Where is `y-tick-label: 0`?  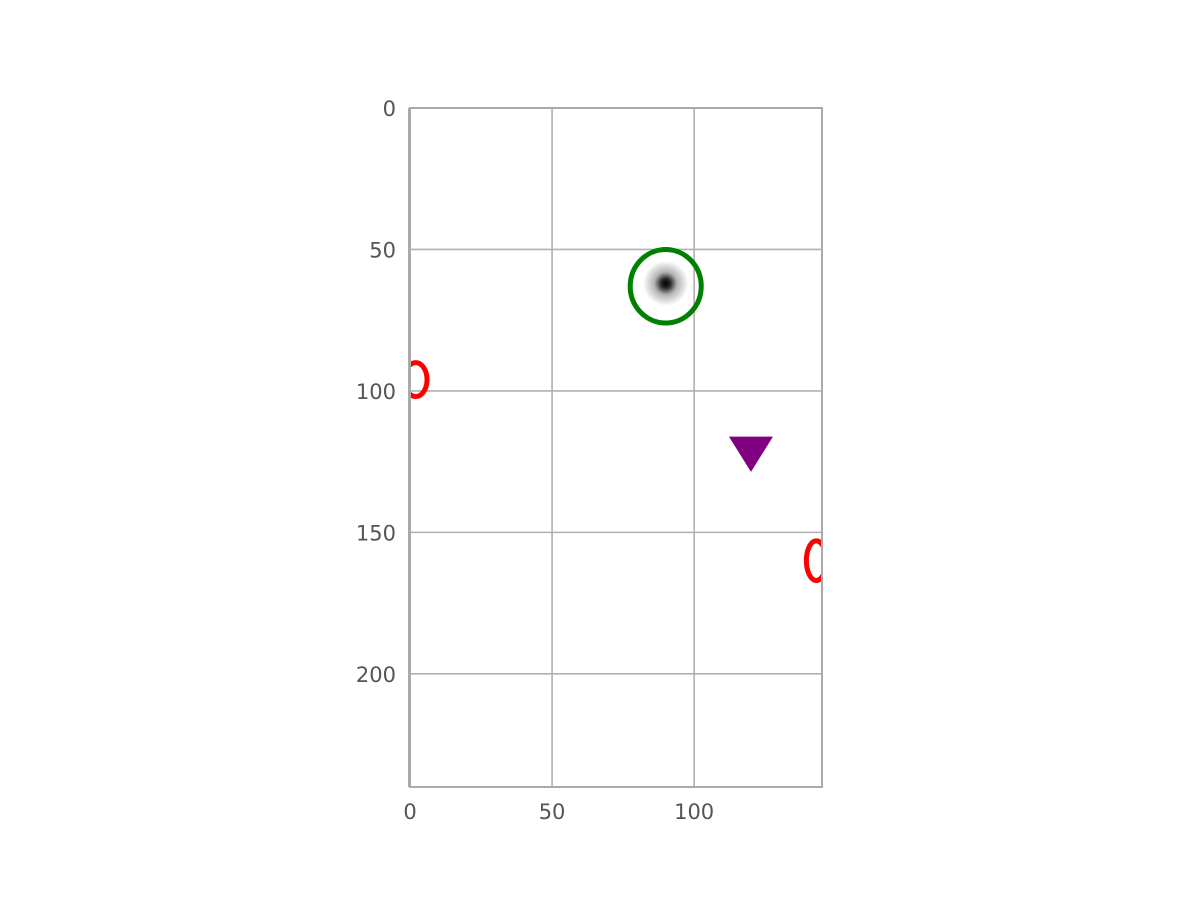
y-tick-label: 0 is located at coordinates (389, 109).